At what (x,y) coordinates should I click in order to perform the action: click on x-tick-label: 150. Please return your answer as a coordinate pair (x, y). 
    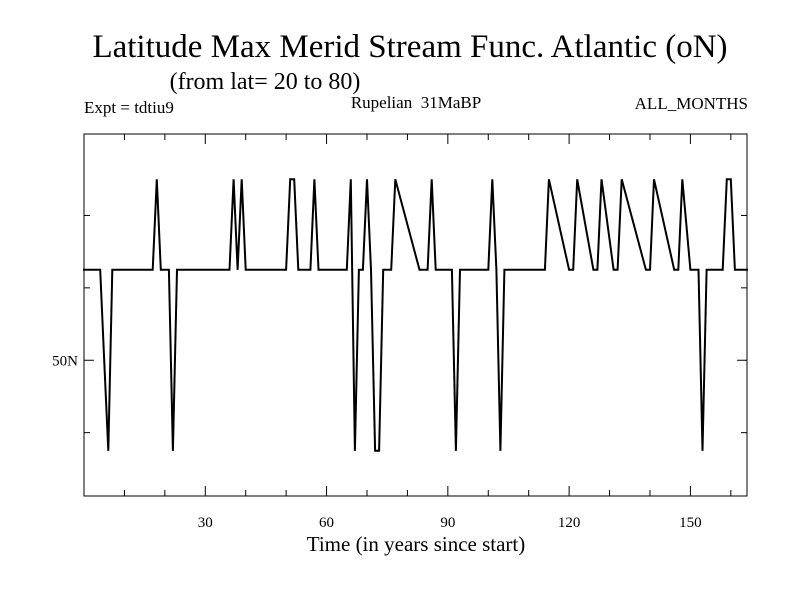
    Looking at the image, I should click on (690, 523).